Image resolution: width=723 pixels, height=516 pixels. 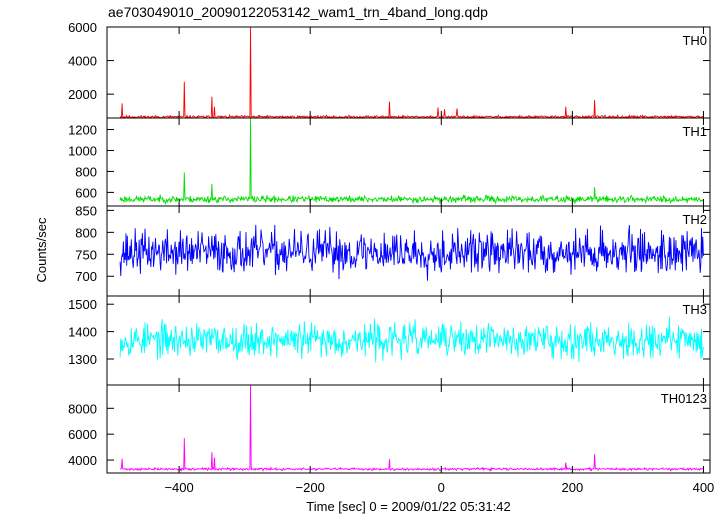 What do you see at coordinates (411, 428) in the screenshot?
I see `series-line-th0123` at bounding box center [411, 428].